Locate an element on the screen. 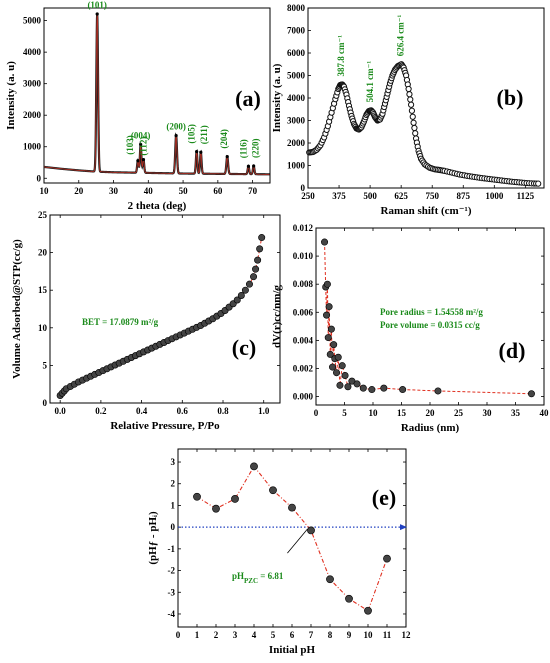 Image resolution: width=550 pixels, height=663 pixels. x-tick-label: 25 is located at coordinates (459, 413).